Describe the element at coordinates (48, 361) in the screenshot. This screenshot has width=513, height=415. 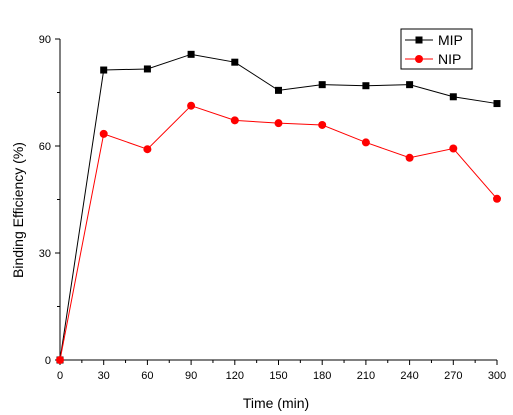
I see `y-tick-label: 0` at that location.